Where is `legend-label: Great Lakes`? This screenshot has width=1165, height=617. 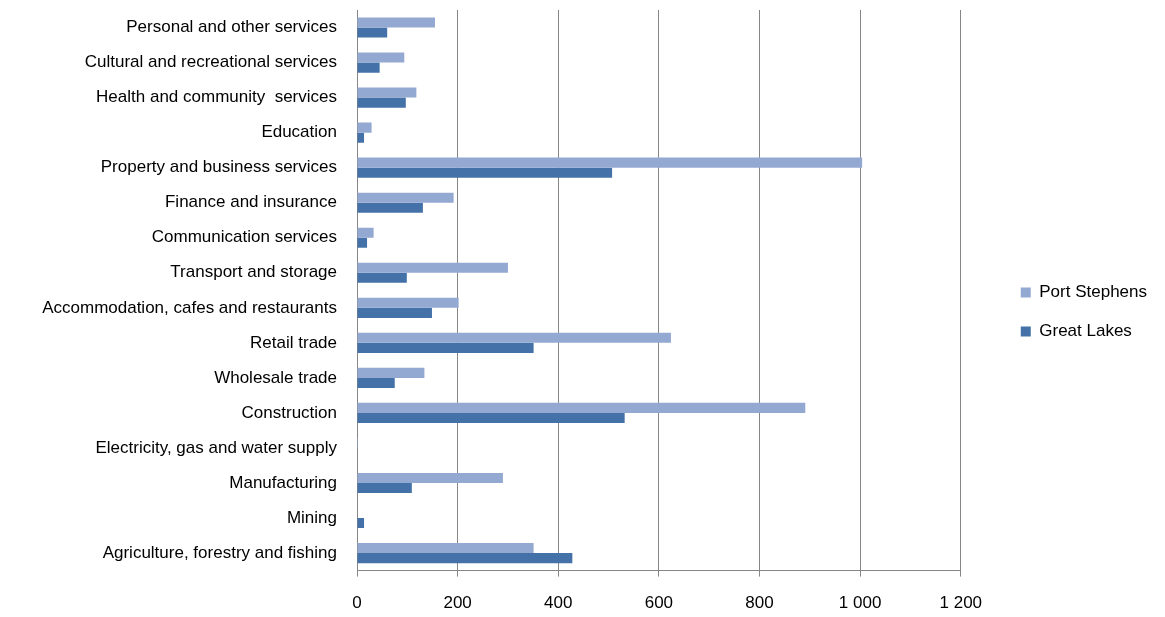 legend-label: Great Lakes is located at coordinates (1085, 331).